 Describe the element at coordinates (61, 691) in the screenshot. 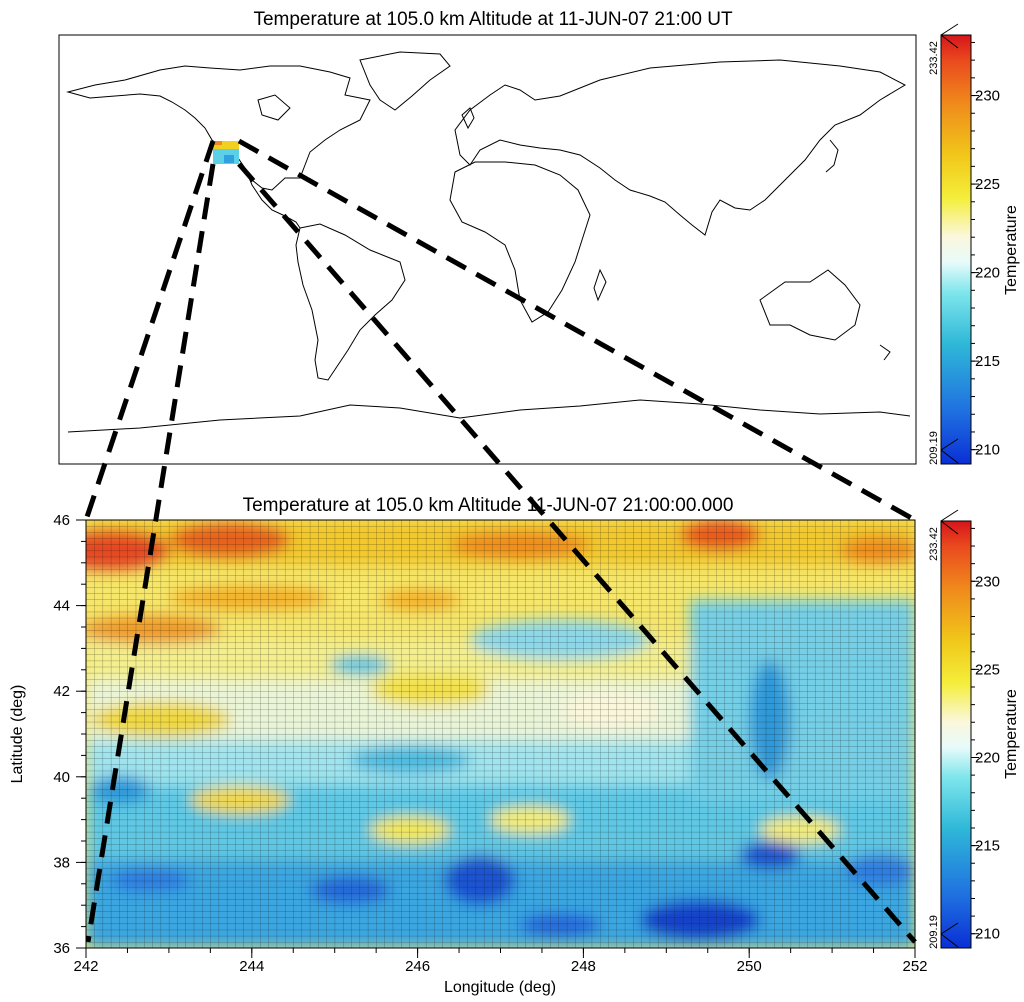

I see `y-tick-label: 42` at that location.